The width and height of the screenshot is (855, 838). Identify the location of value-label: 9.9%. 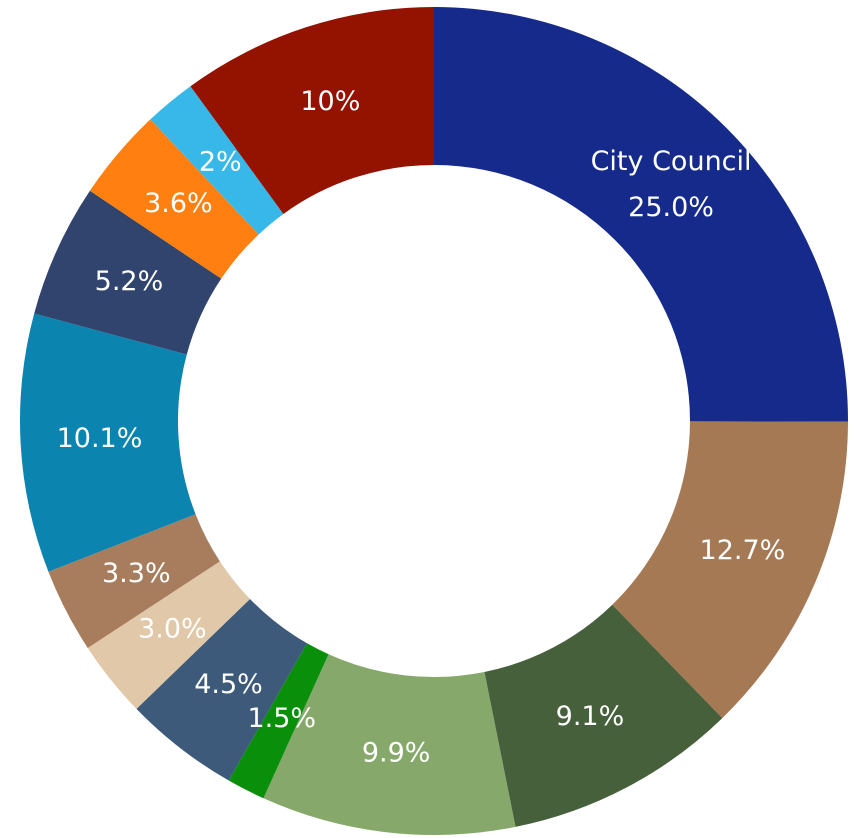
(396, 752).